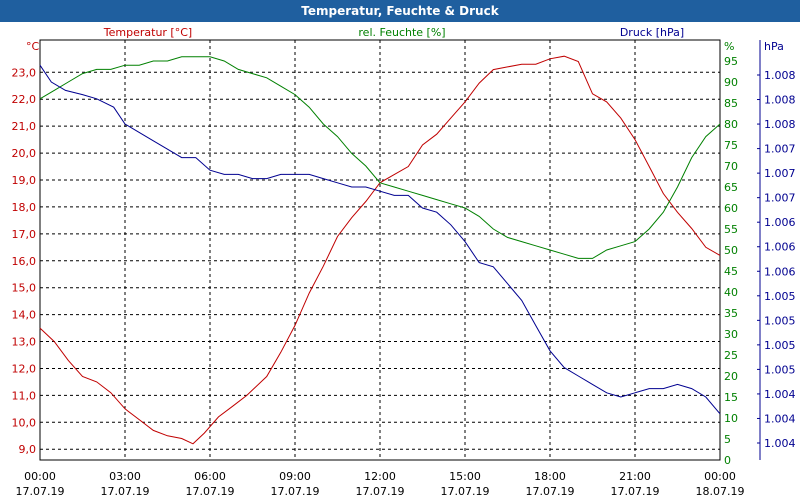 The height and width of the screenshot is (500, 800). Describe the element at coordinates (731, 313) in the screenshot. I see `y-tick-humidity: 35` at that location.